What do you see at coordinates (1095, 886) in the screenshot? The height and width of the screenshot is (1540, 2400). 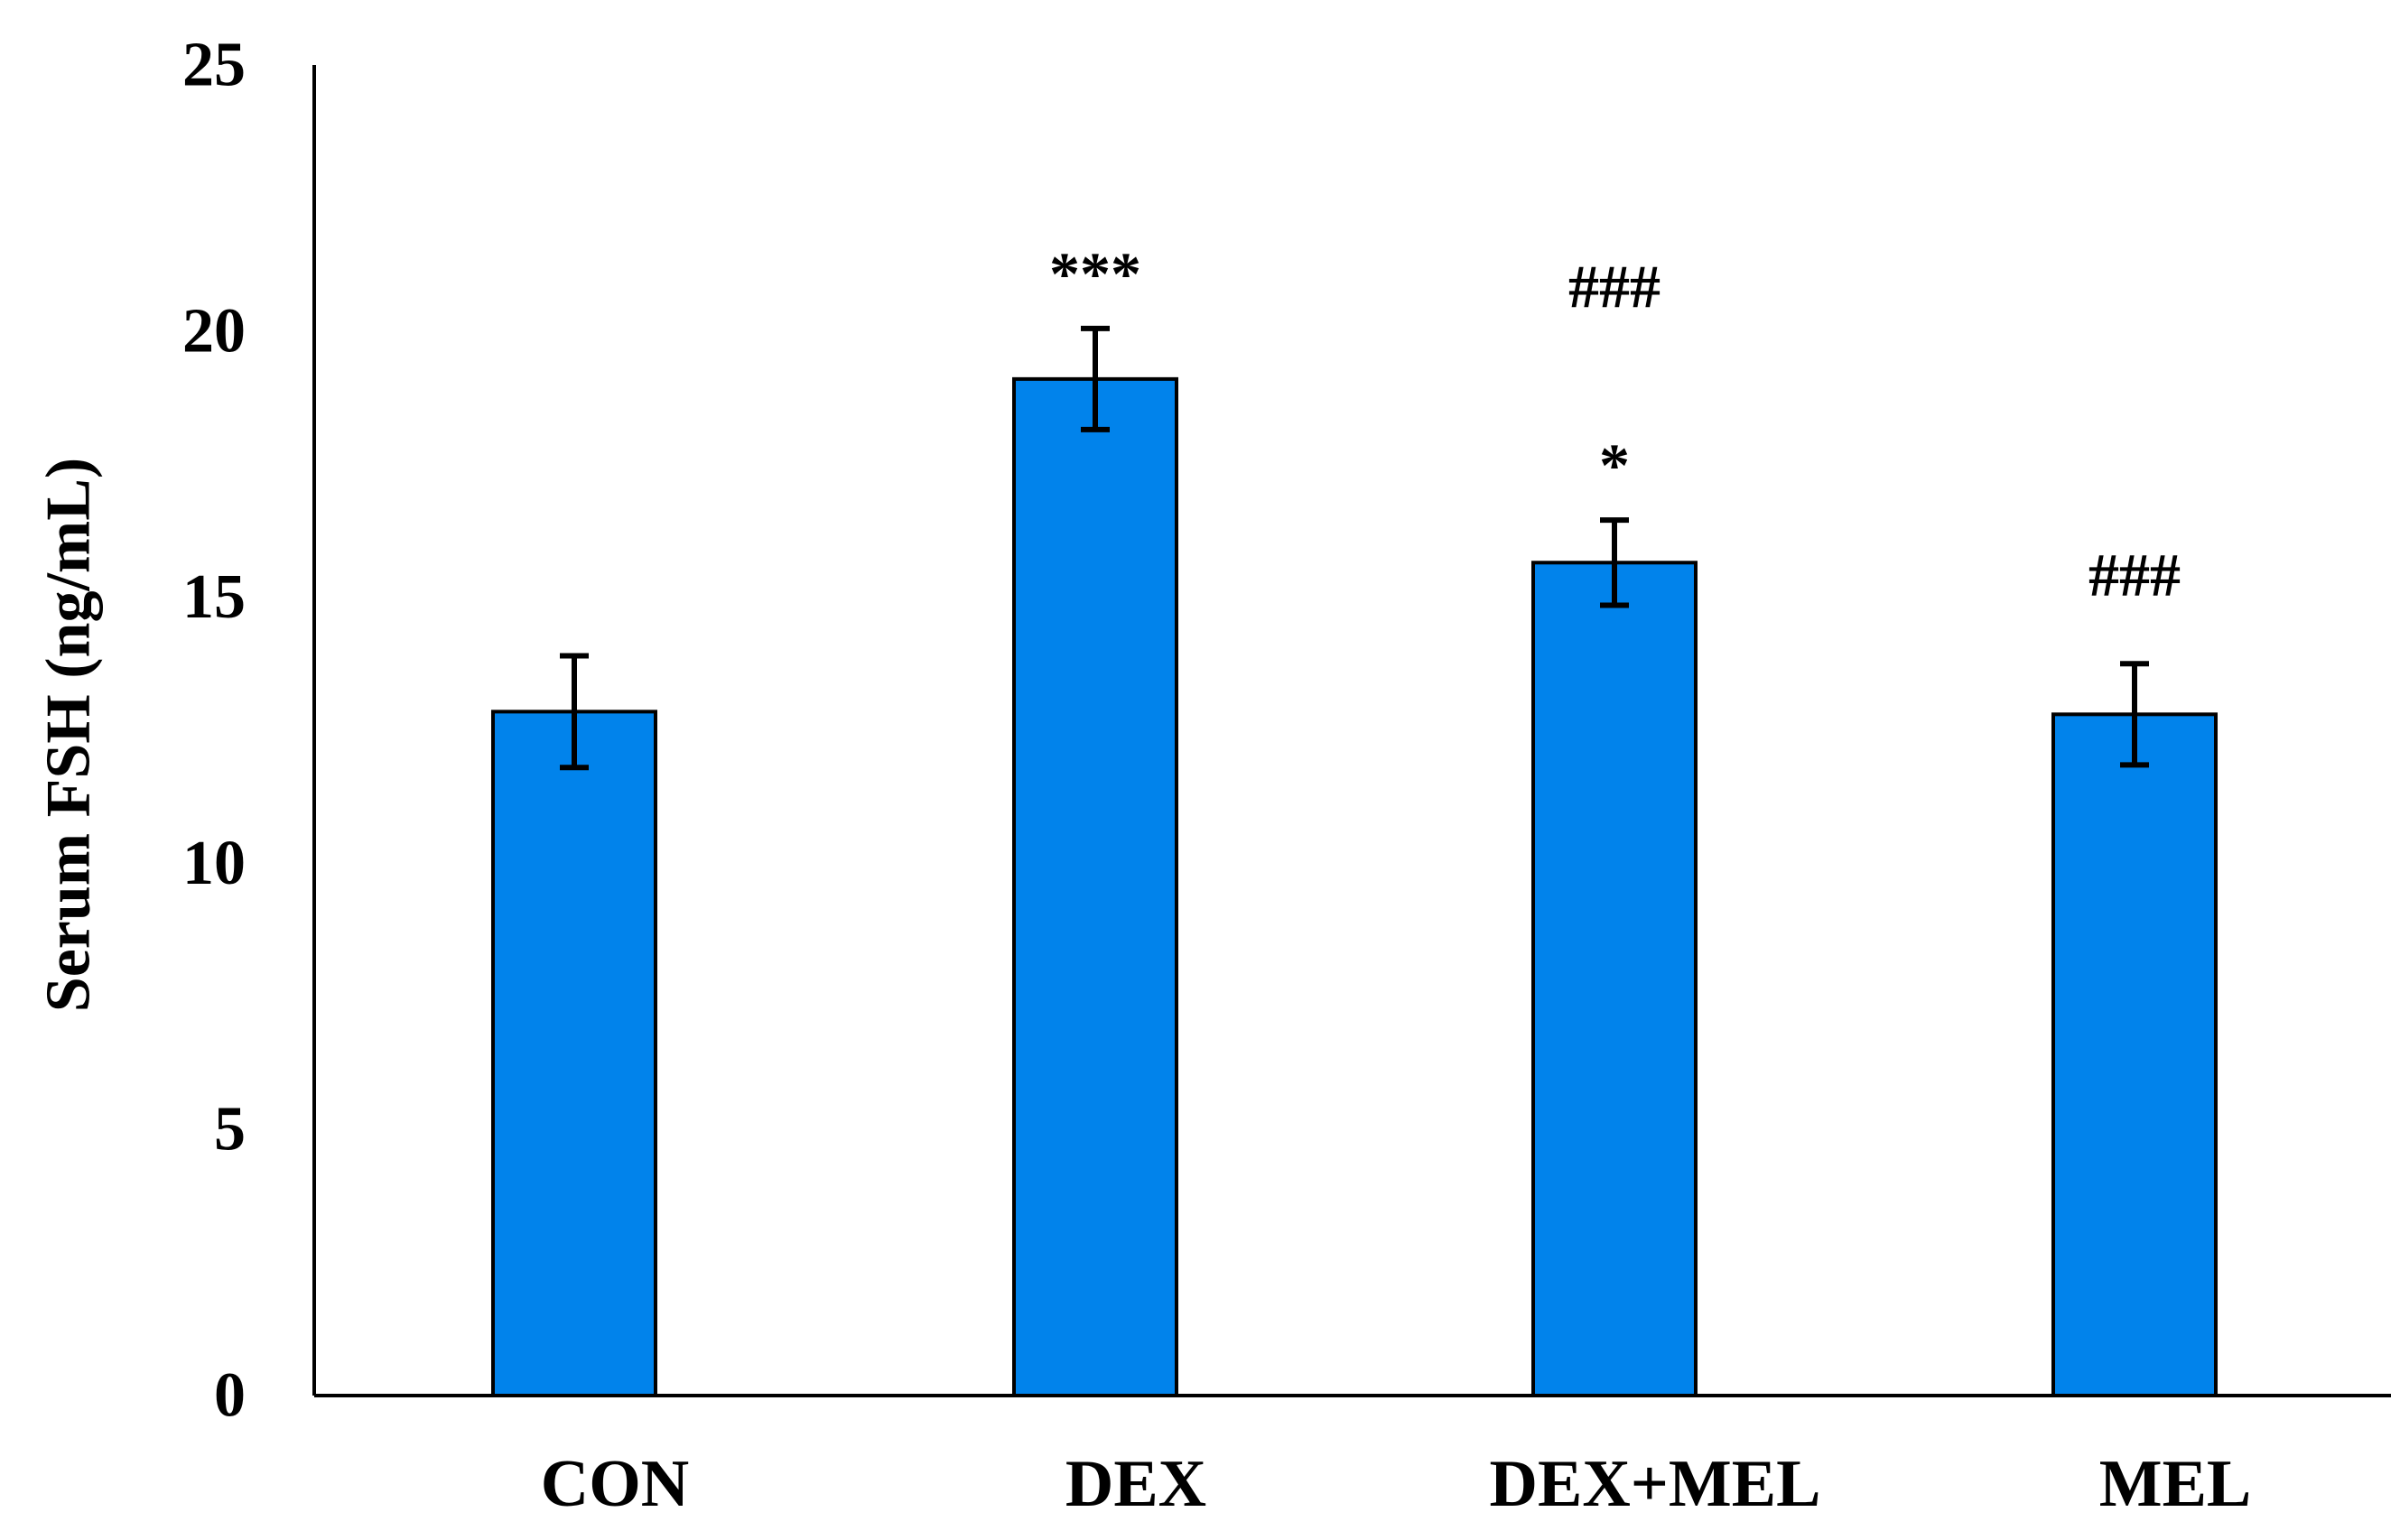 I see `bar-dex` at bounding box center [1095, 886].